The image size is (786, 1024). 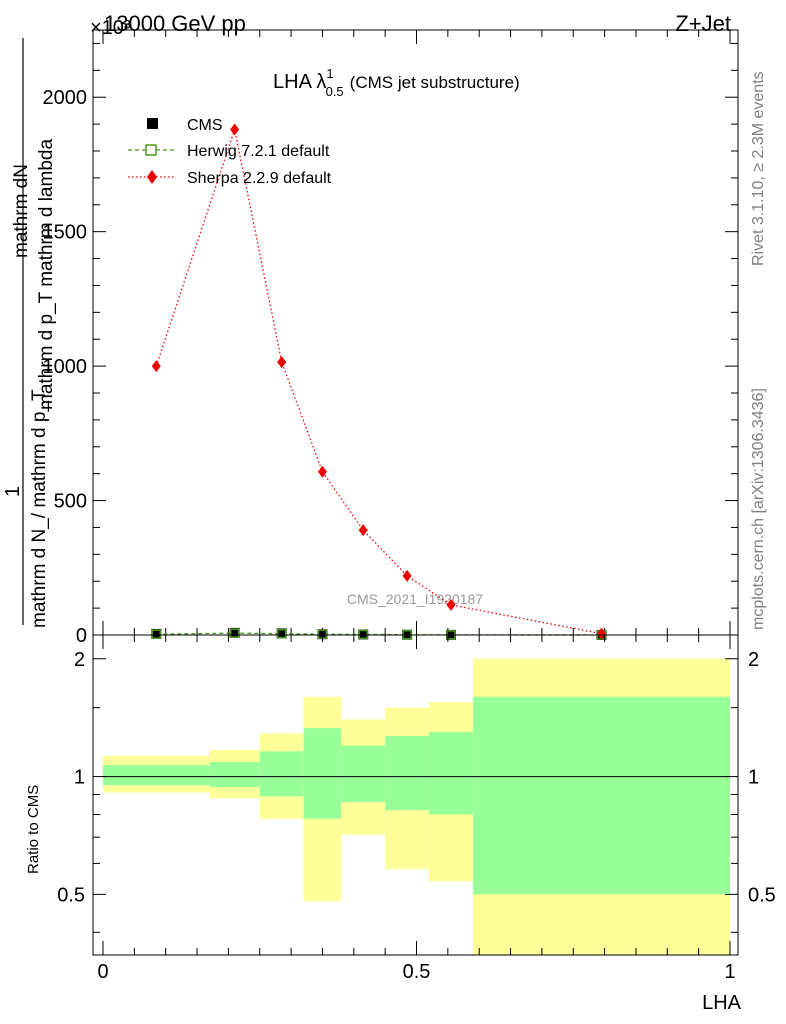 What do you see at coordinates (417, 972) in the screenshot?
I see `x-tick-label: 0.5` at bounding box center [417, 972].